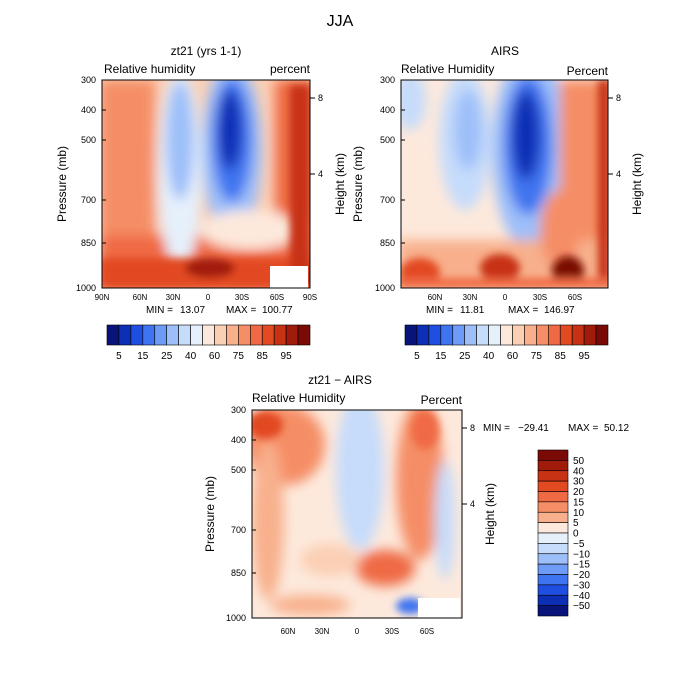 The width and height of the screenshot is (700, 700). I want to click on y2-tick: 8, so click(472, 428).